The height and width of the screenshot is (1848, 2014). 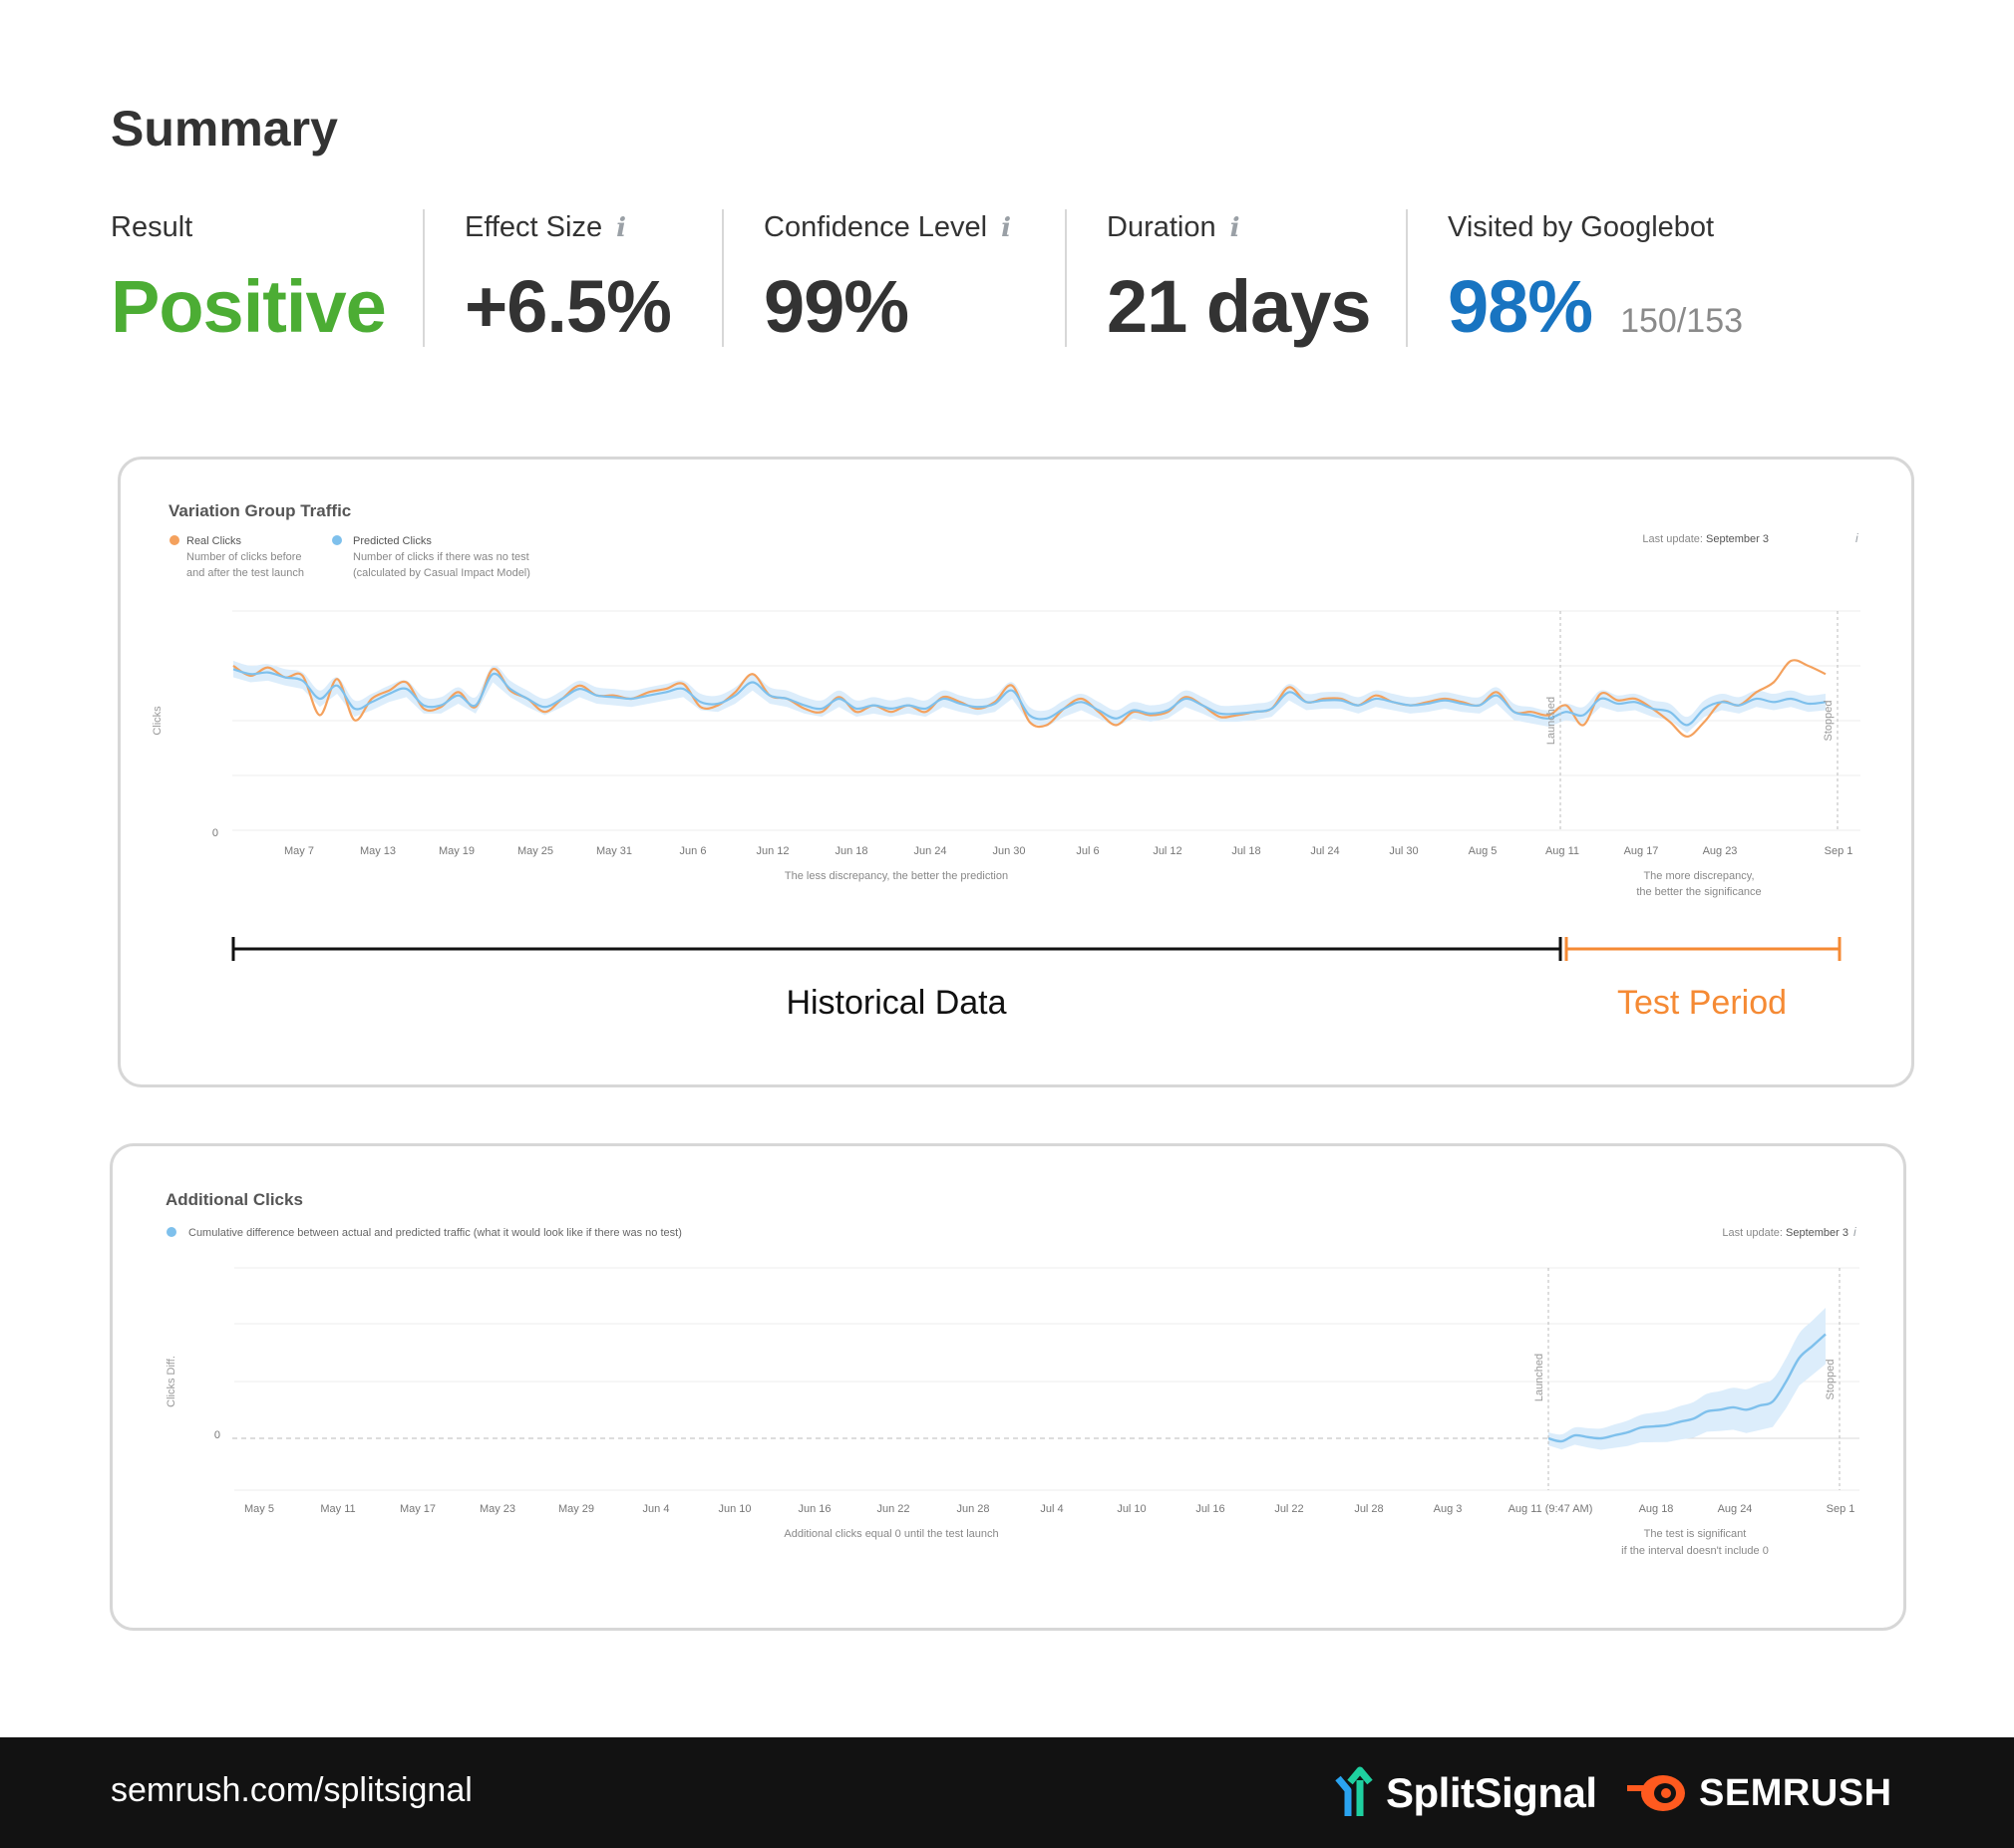 What do you see at coordinates (534, 227) in the screenshot?
I see `stat-effect-size-label: Effect Size` at bounding box center [534, 227].